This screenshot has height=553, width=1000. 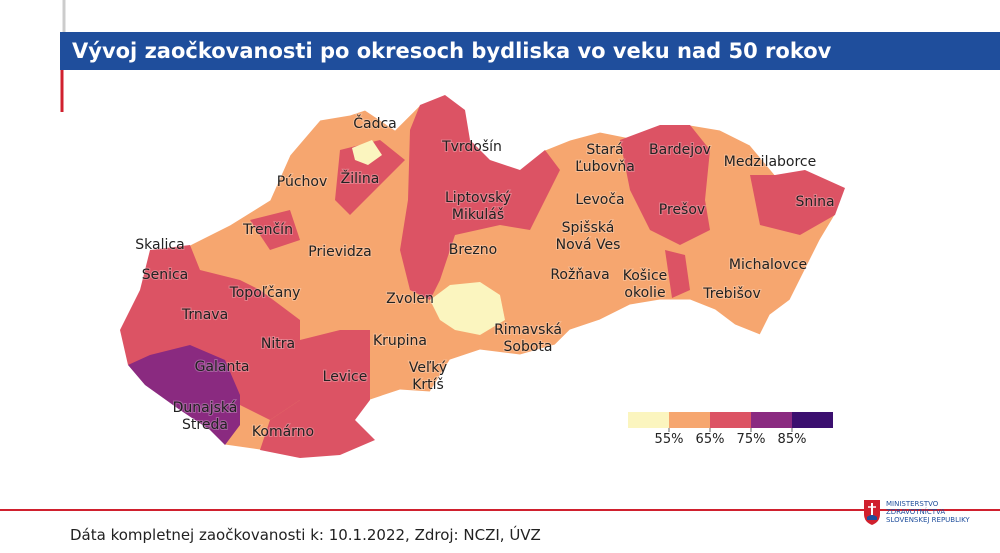 What do you see at coordinates (751, 439) in the screenshot?
I see `legend-tick-label: 75%` at bounding box center [751, 439].